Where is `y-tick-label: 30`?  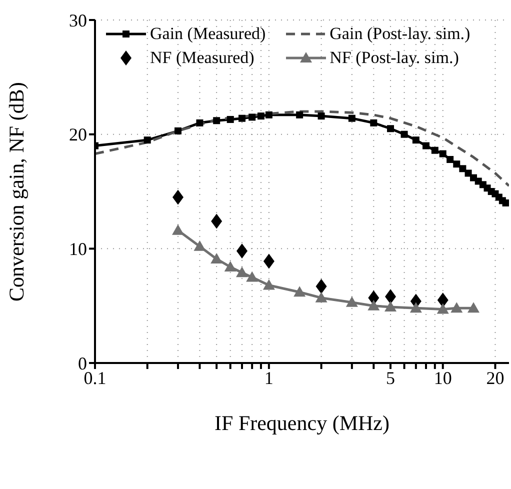 y-tick-label: 30 is located at coordinates (78, 20).